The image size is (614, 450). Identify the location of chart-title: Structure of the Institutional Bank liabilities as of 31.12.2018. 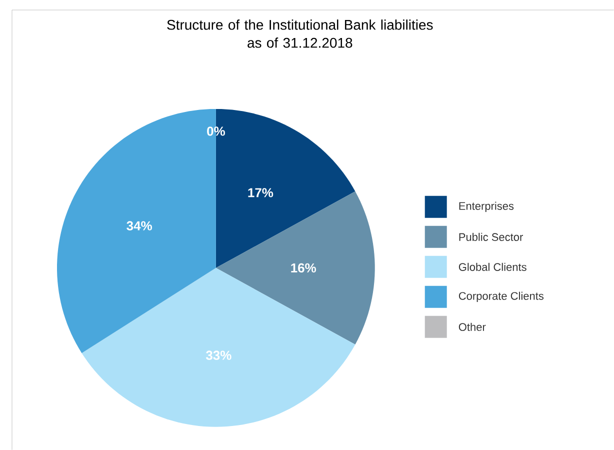
(300, 34).